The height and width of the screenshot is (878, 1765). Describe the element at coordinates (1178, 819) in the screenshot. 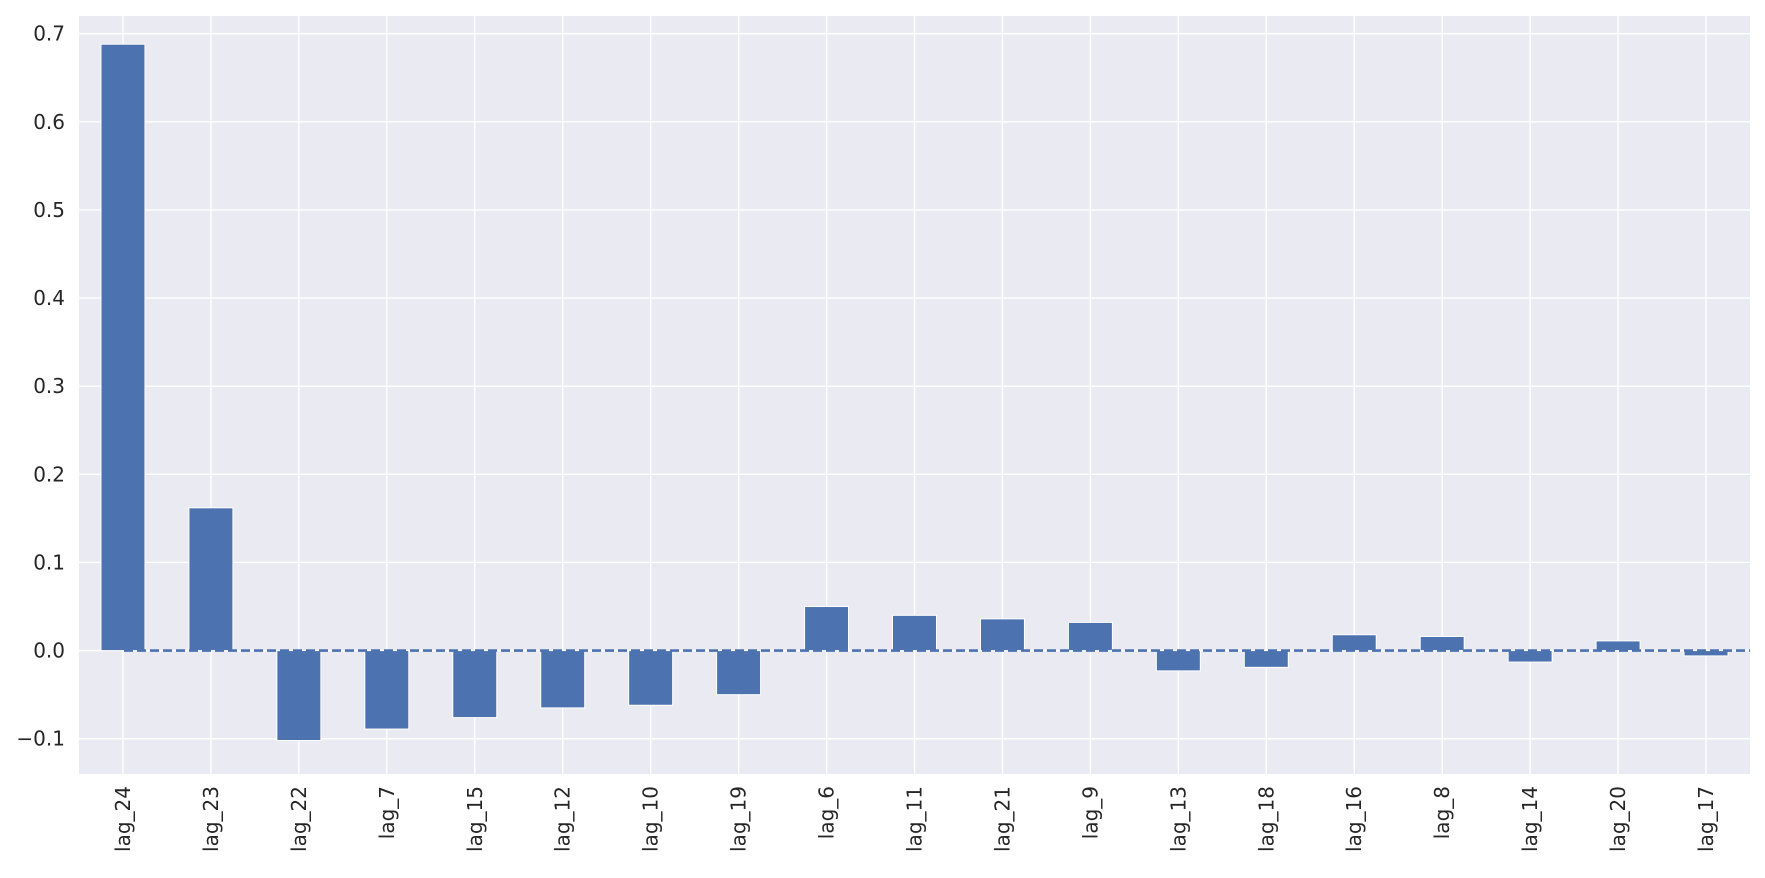

I see `x-tick-label: lag_13` at that location.